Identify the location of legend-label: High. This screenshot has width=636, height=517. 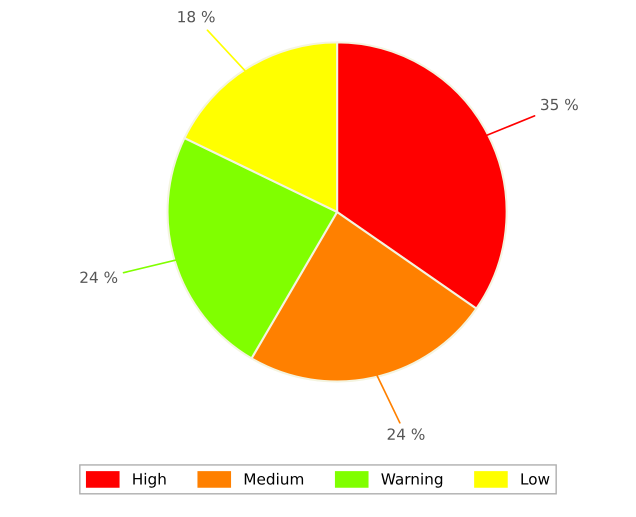
(149, 480).